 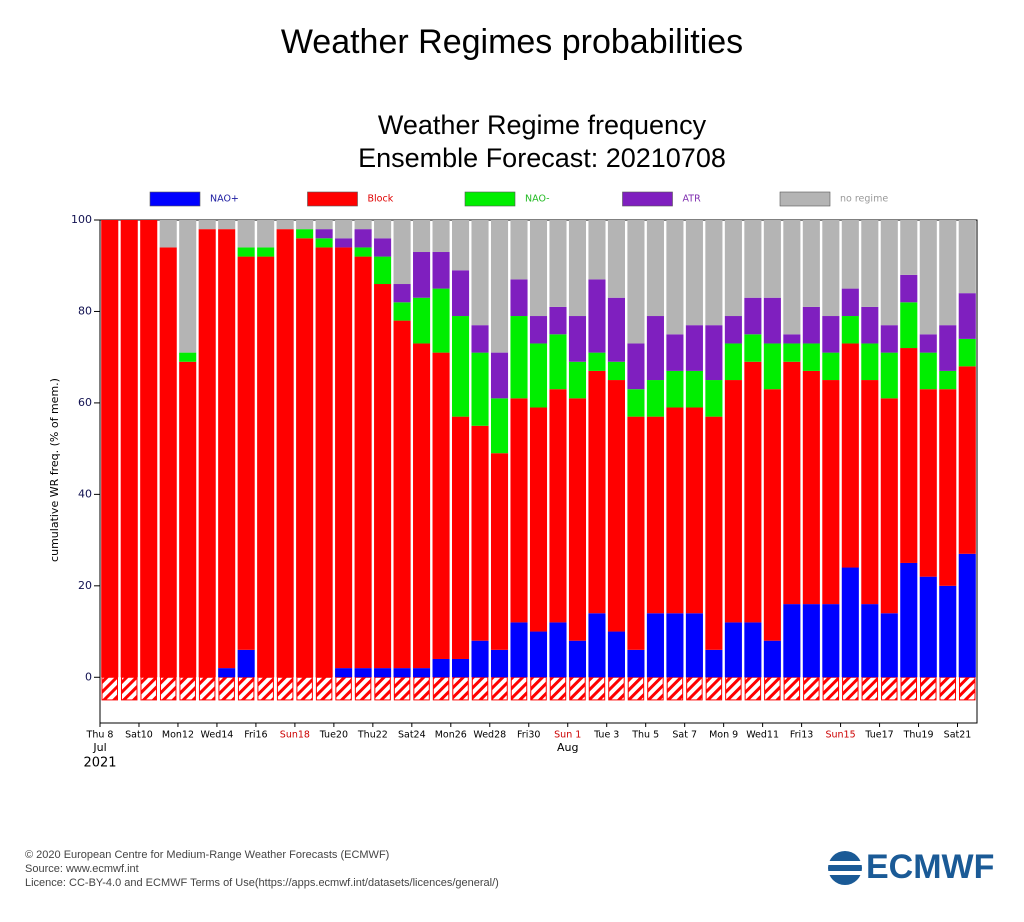 What do you see at coordinates (100, 735) in the screenshot?
I see `x-tick-label: Thu 8` at bounding box center [100, 735].